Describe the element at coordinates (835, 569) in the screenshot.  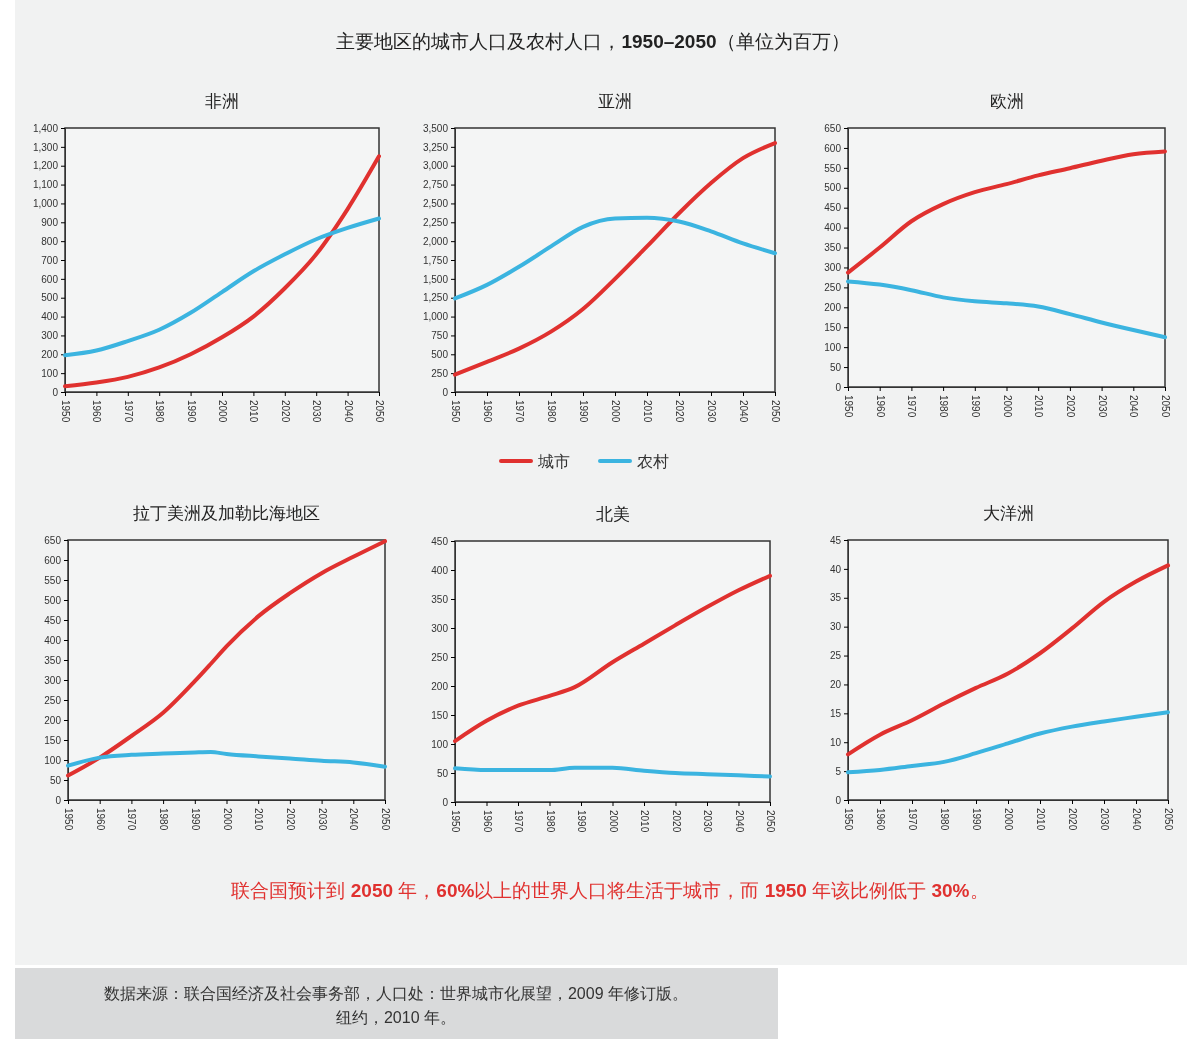
I see `y-tick-label: 40` at that location.